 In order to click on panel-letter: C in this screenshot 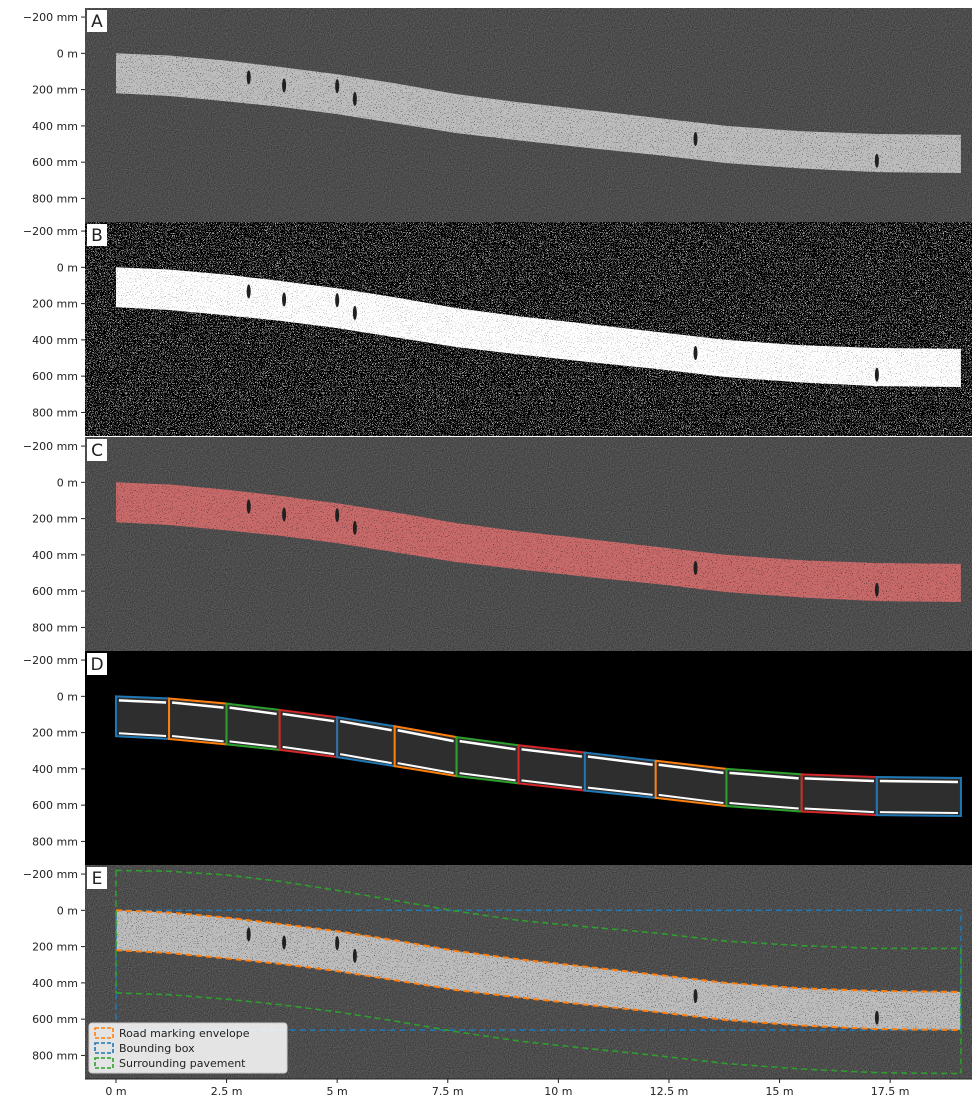, I will do `click(97, 451)`.